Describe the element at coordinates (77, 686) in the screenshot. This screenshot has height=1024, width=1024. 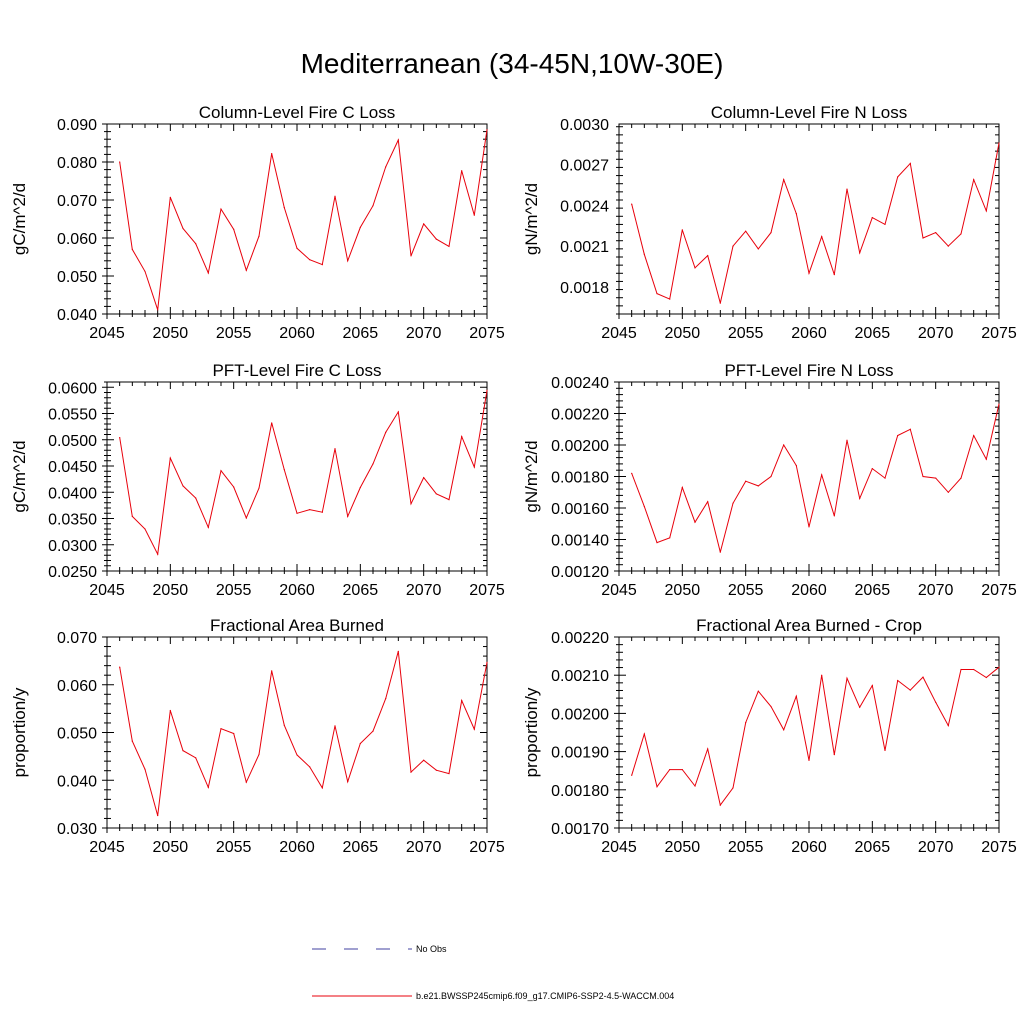
I see `y-tick-label: 0.060` at that location.